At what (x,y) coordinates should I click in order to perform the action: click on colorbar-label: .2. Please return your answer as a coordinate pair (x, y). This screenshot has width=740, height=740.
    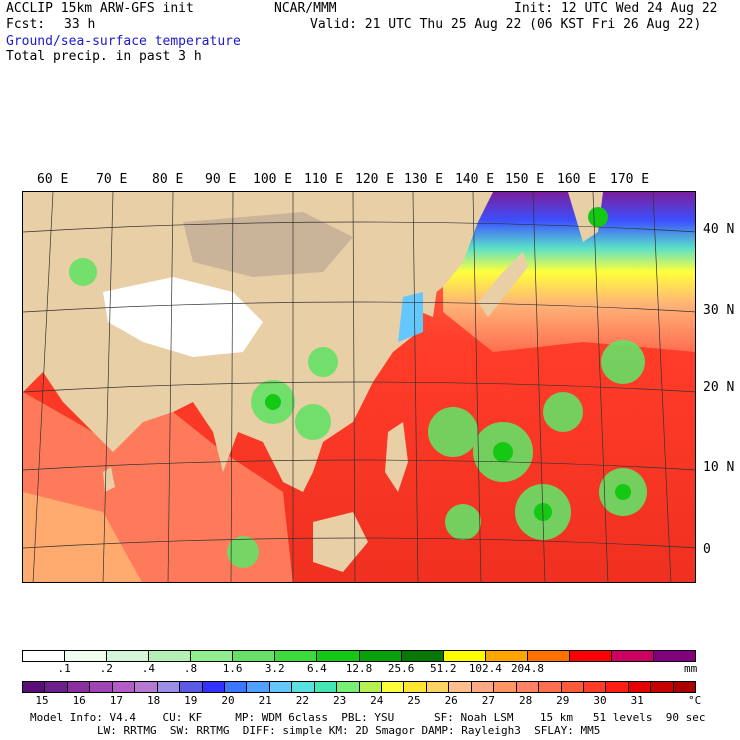
    Looking at the image, I should click on (106, 668).